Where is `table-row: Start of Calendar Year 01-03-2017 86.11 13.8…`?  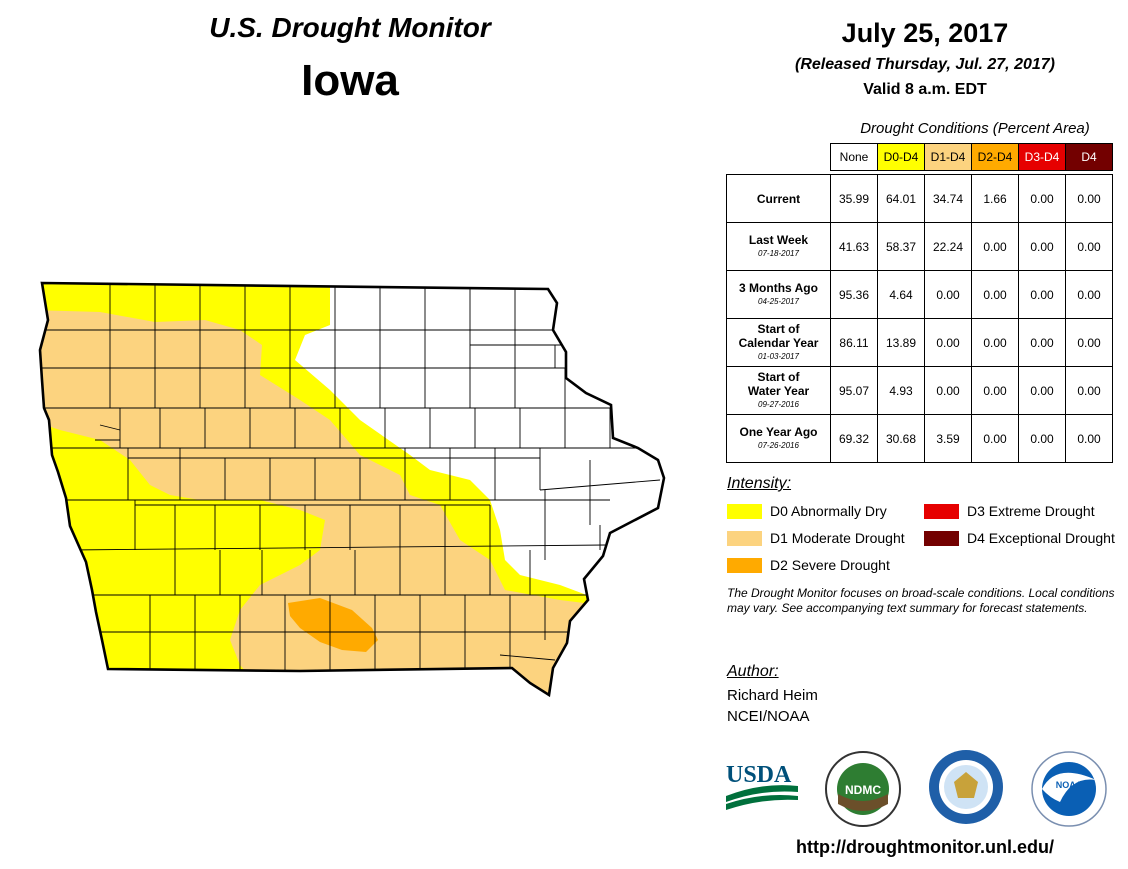 table-row: Start of Calendar Year 01-03-2017 86.11 13.8… is located at coordinates (919, 342).